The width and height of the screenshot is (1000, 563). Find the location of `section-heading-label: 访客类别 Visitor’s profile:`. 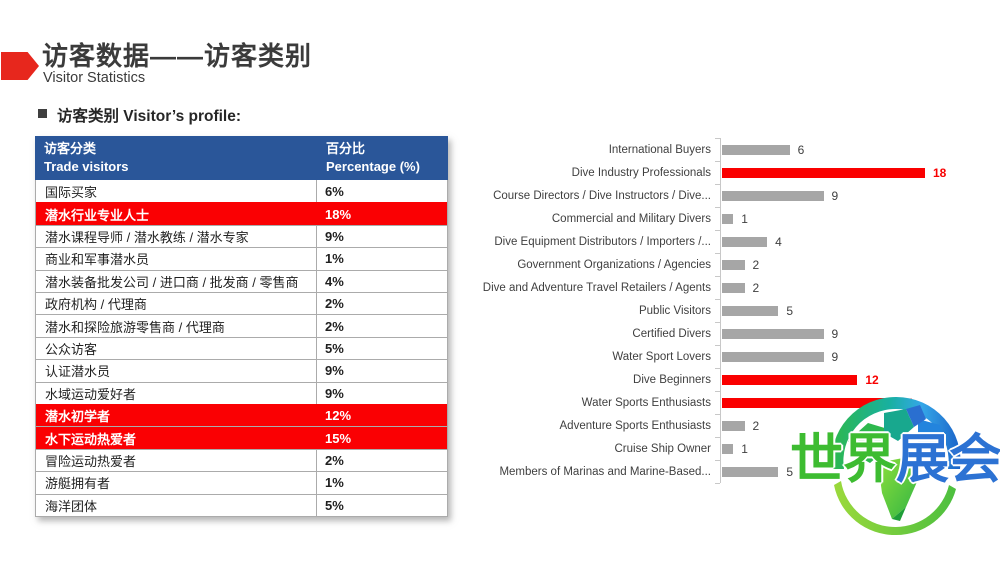

section-heading-label: 访客类别 Visitor’s profile: is located at coordinates (149, 116).